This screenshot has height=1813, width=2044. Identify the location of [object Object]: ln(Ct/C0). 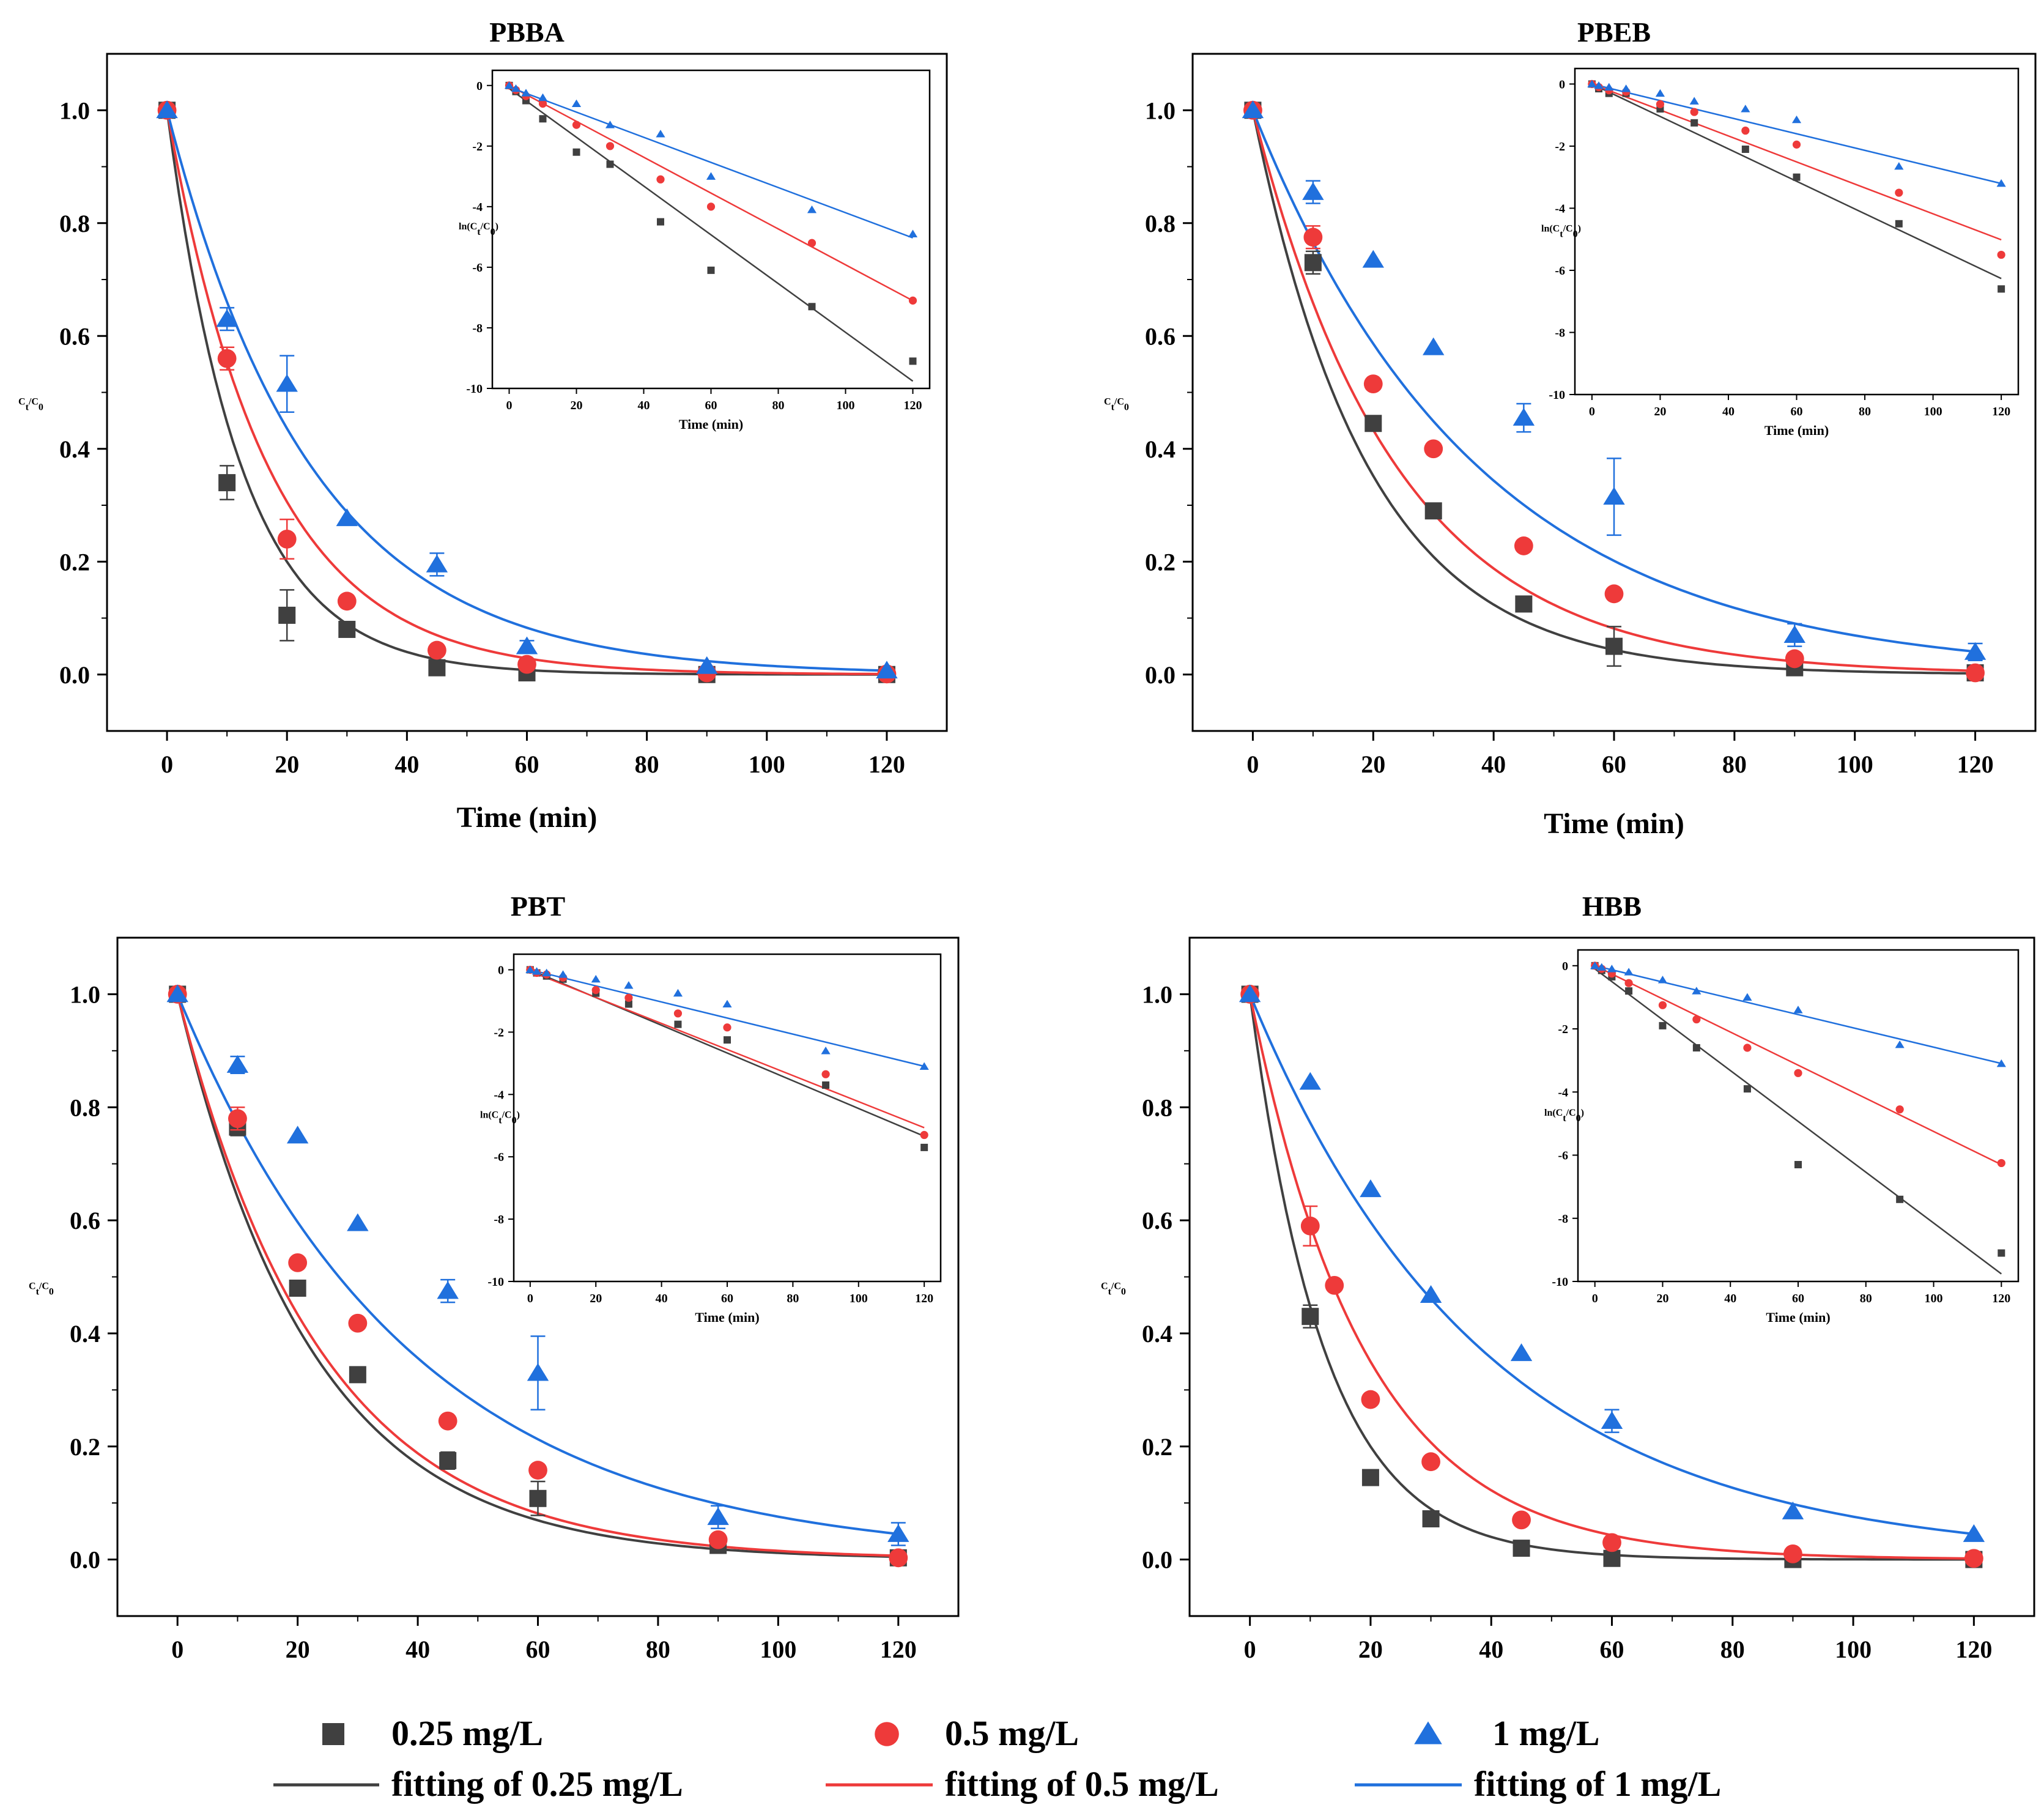
(500, 1118).